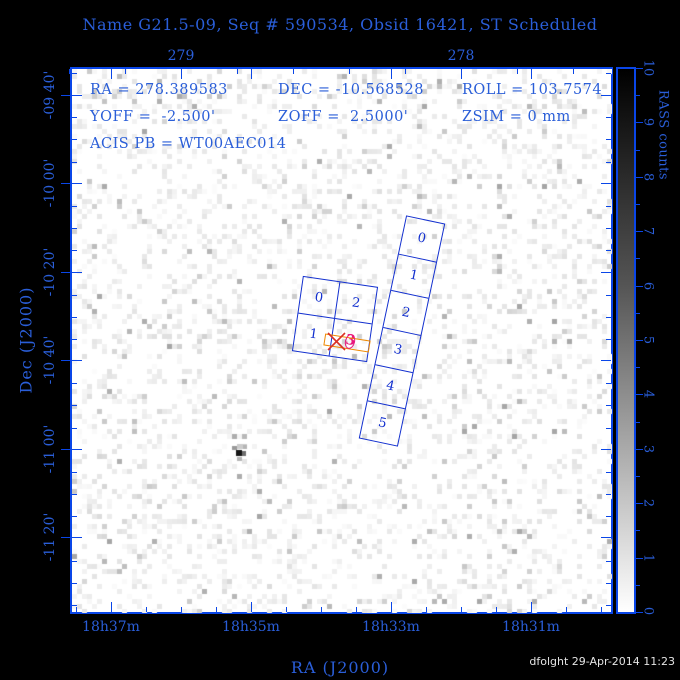 This screenshot has height=680, width=680. Describe the element at coordinates (26, 340) in the screenshot. I see `y-axis-title: Dec (J2000)` at that location.